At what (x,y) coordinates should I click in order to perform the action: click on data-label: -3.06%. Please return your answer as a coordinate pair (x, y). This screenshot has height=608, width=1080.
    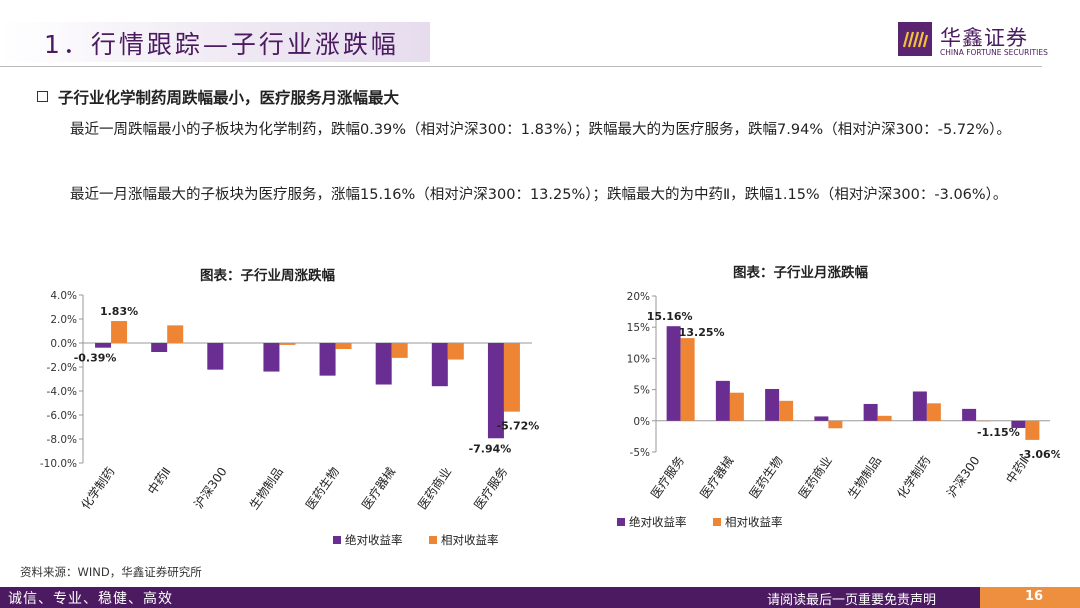
    Looking at the image, I should click on (1039, 454).